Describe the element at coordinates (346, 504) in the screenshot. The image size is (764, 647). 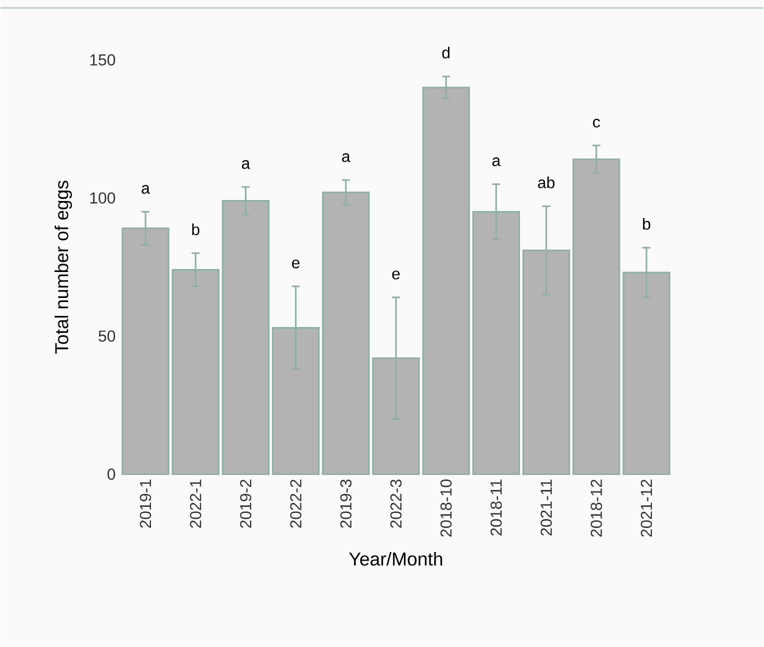
I see `x-tick-label: 2019-3` at that location.